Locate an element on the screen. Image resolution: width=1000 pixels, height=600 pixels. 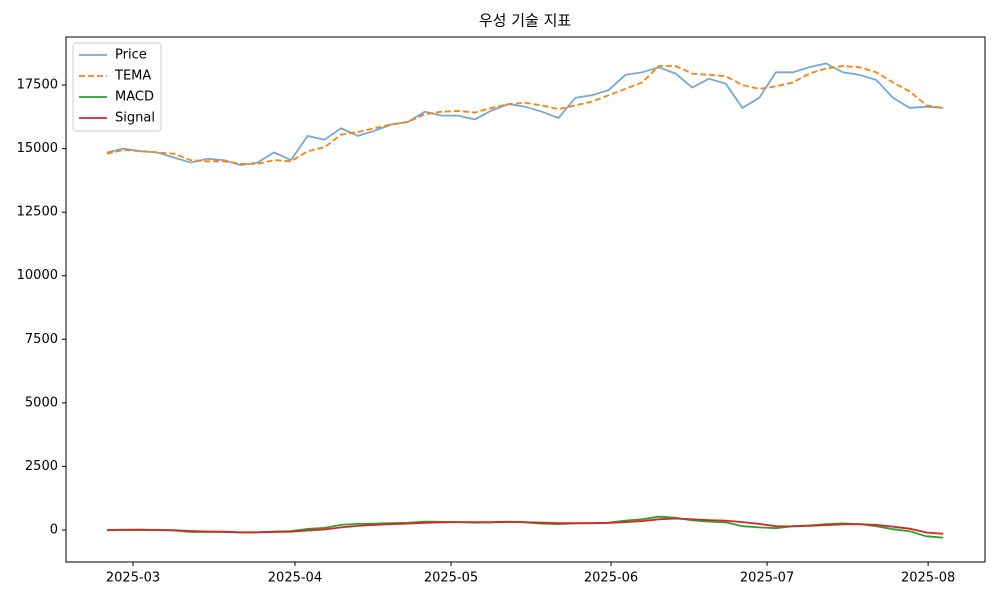
legend-label: Signal is located at coordinates (135, 118).